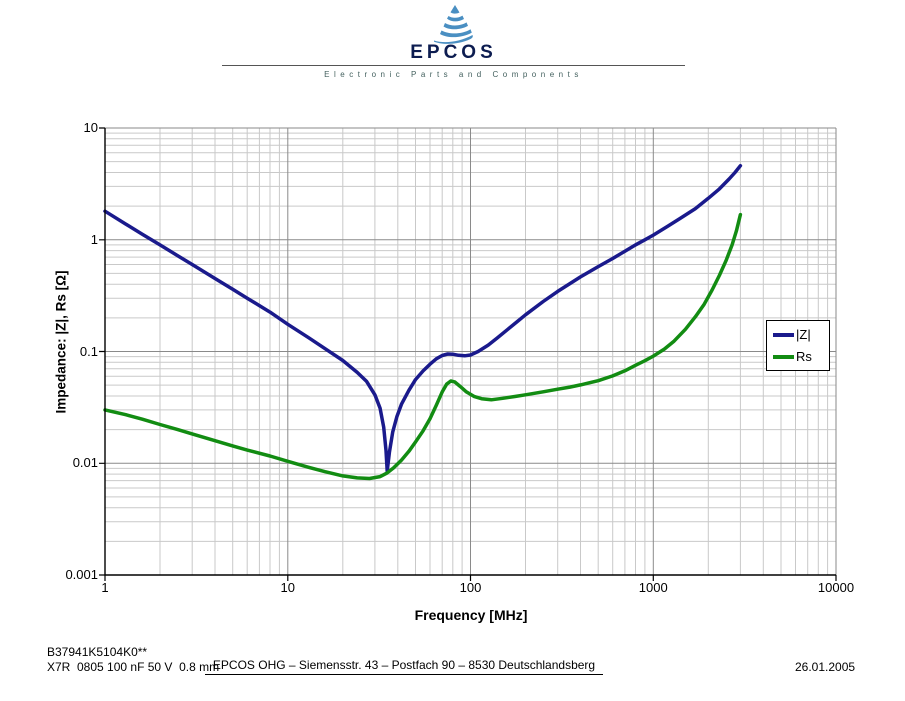 This screenshot has height=701, width=905. What do you see at coordinates (81, 574) in the screenshot?
I see `y-tick-label: 0.001` at bounding box center [81, 574].